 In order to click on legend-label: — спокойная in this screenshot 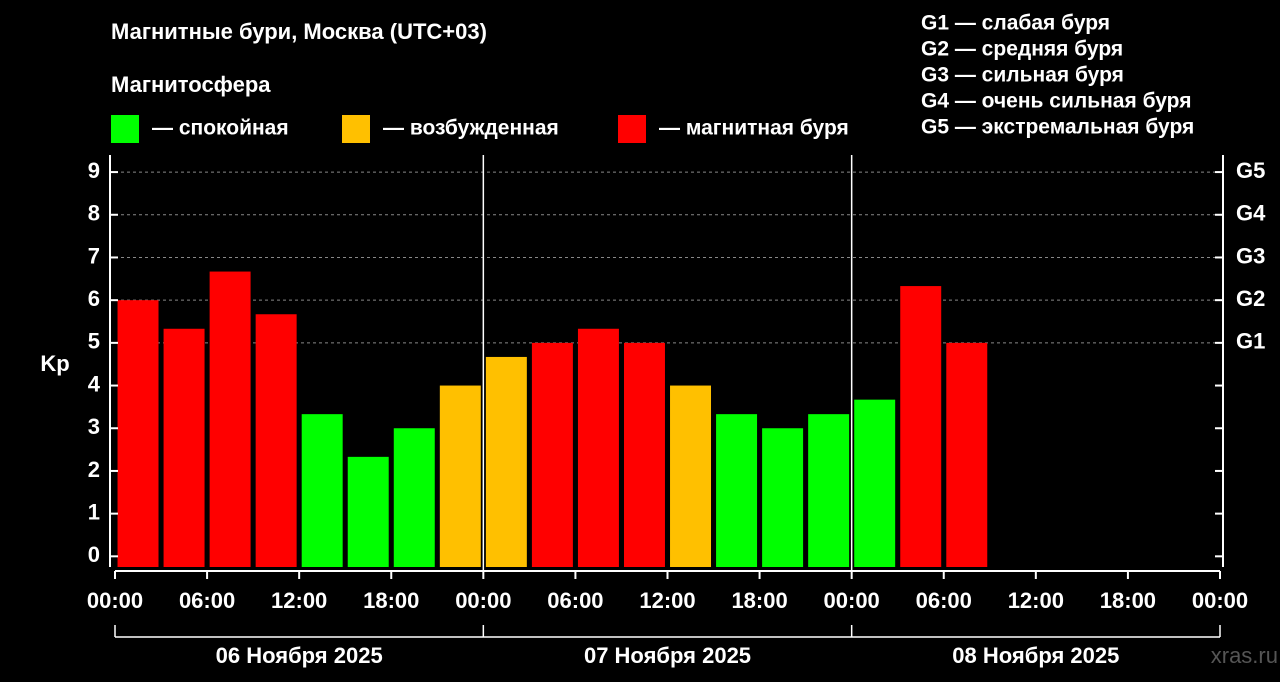, I will do `click(220, 128)`.